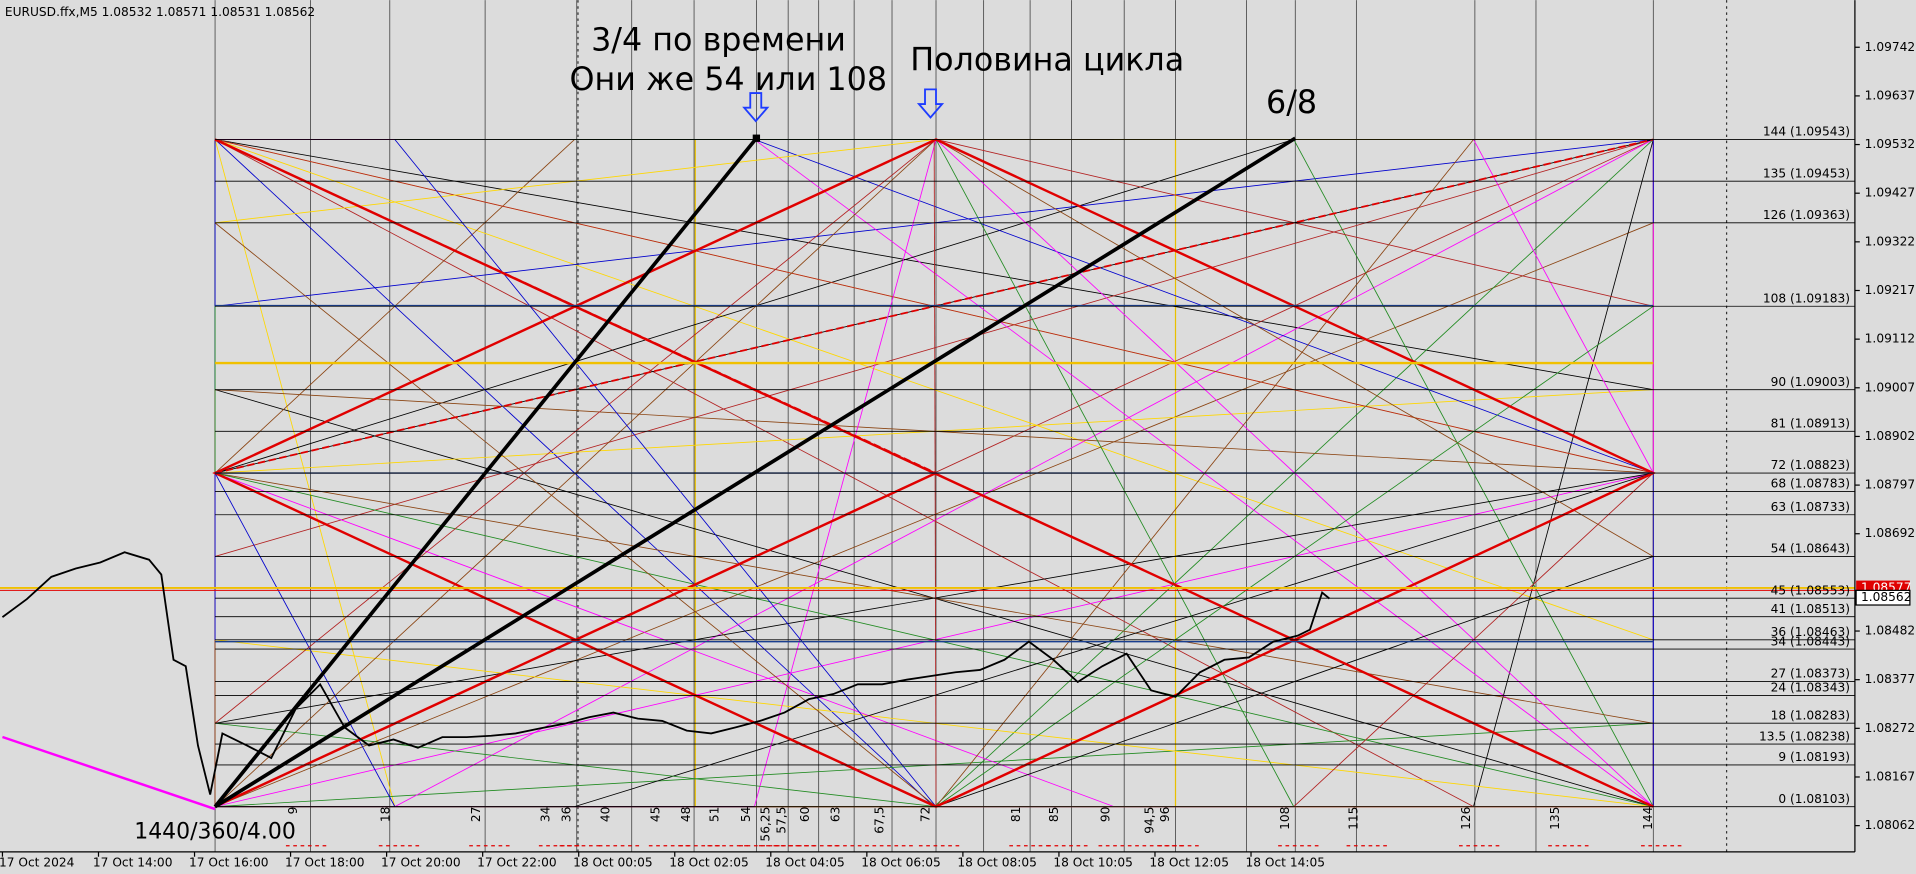 The width and height of the screenshot is (1916, 874). Describe the element at coordinates (1890, 387) in the screenshot. I see `price-tick-label: 1.09007` at that location.